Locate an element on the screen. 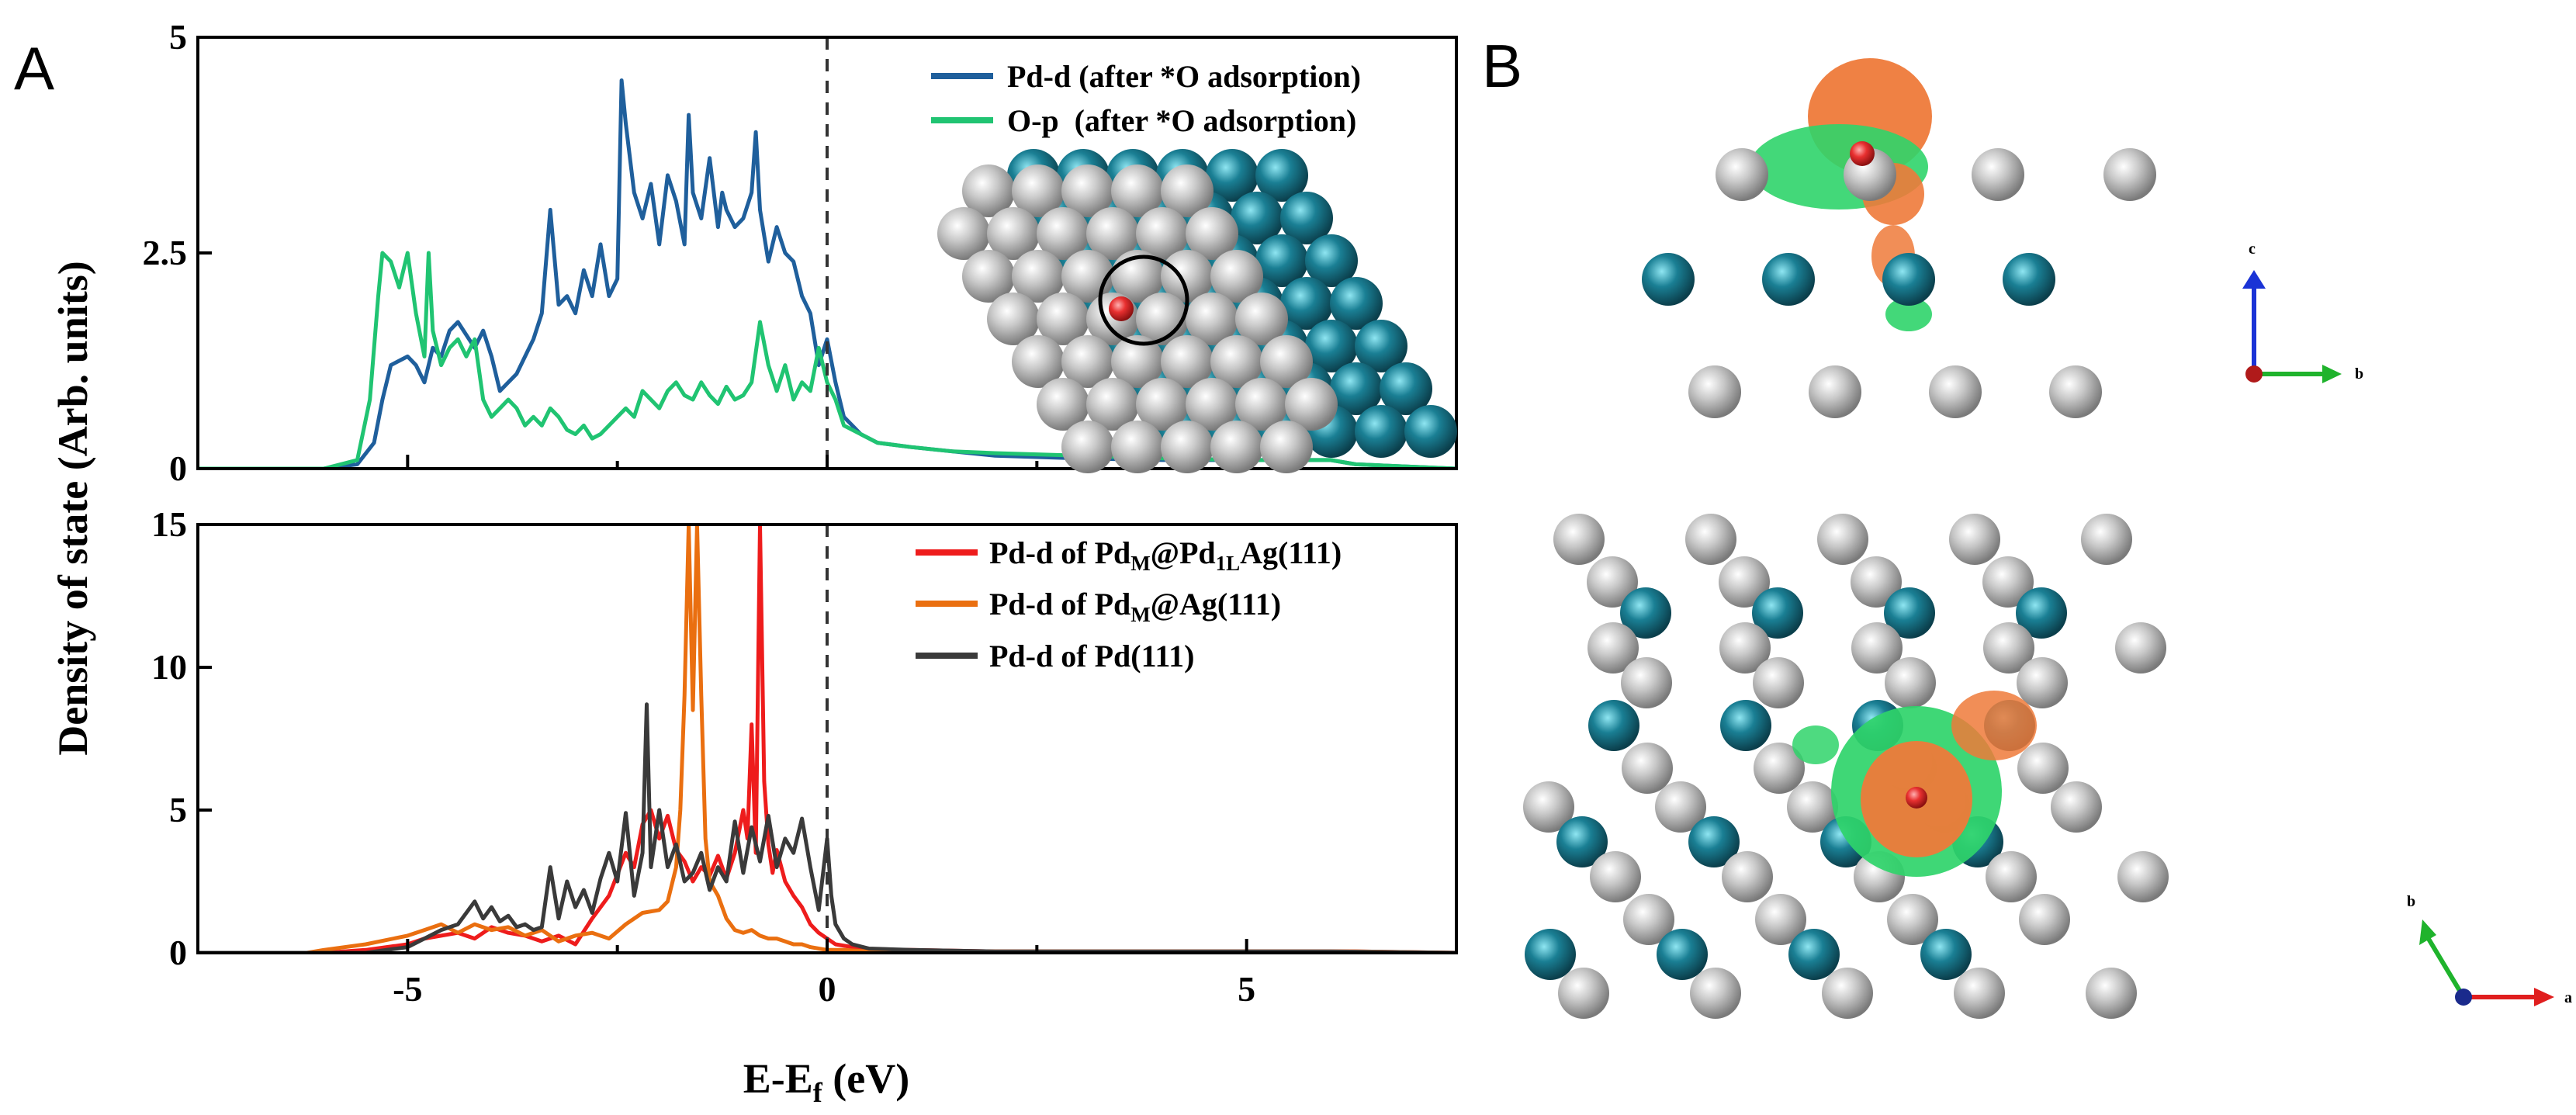  legend-label-pd111: Pd-d of Pd(111) is located at coordinates (1091, 656).